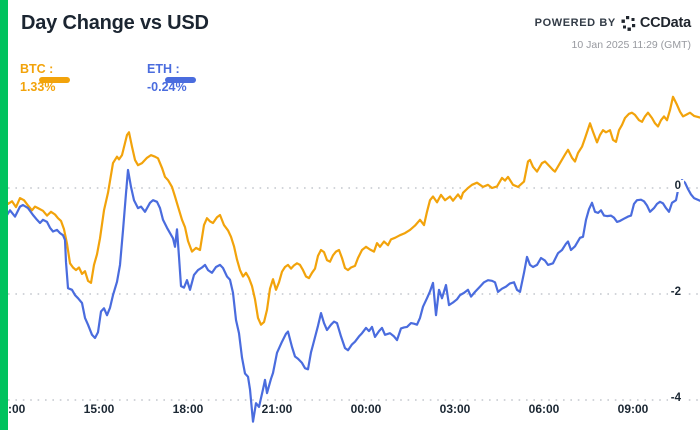  What do you see at coordinates (575, 23) in the screenshot?
I see `powered-by-label: POWERED BY` at bounding box center [575, 23].